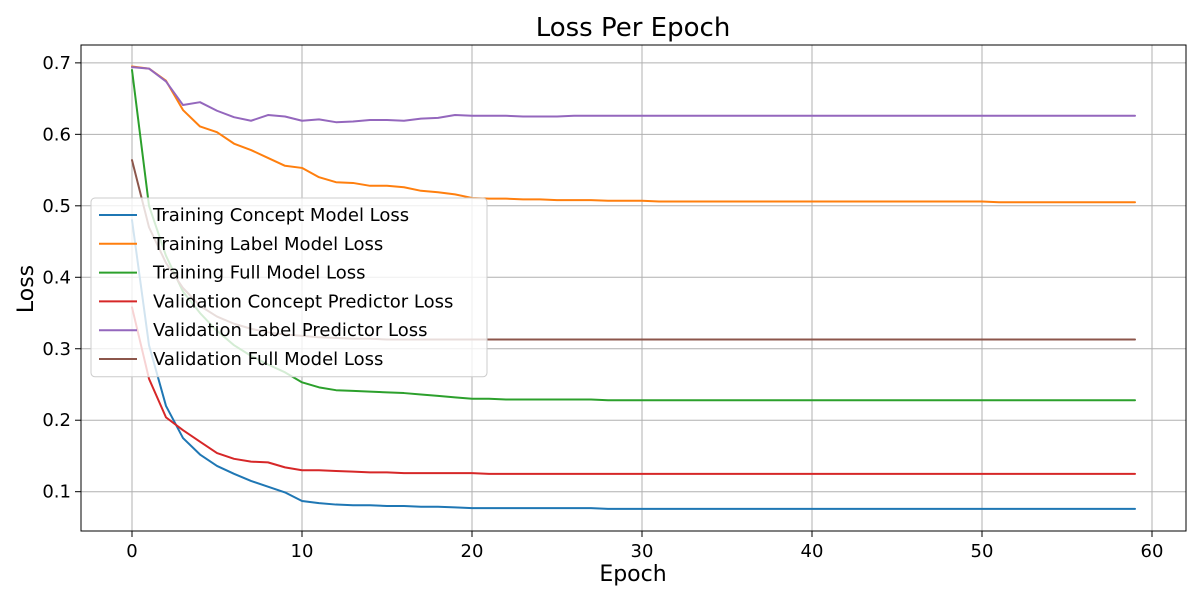 The image size is (1200, 600). Describe the element at coordinates (259, 273) in the screenshot. I see `legend-label: Training Full Model Loss` at that location.